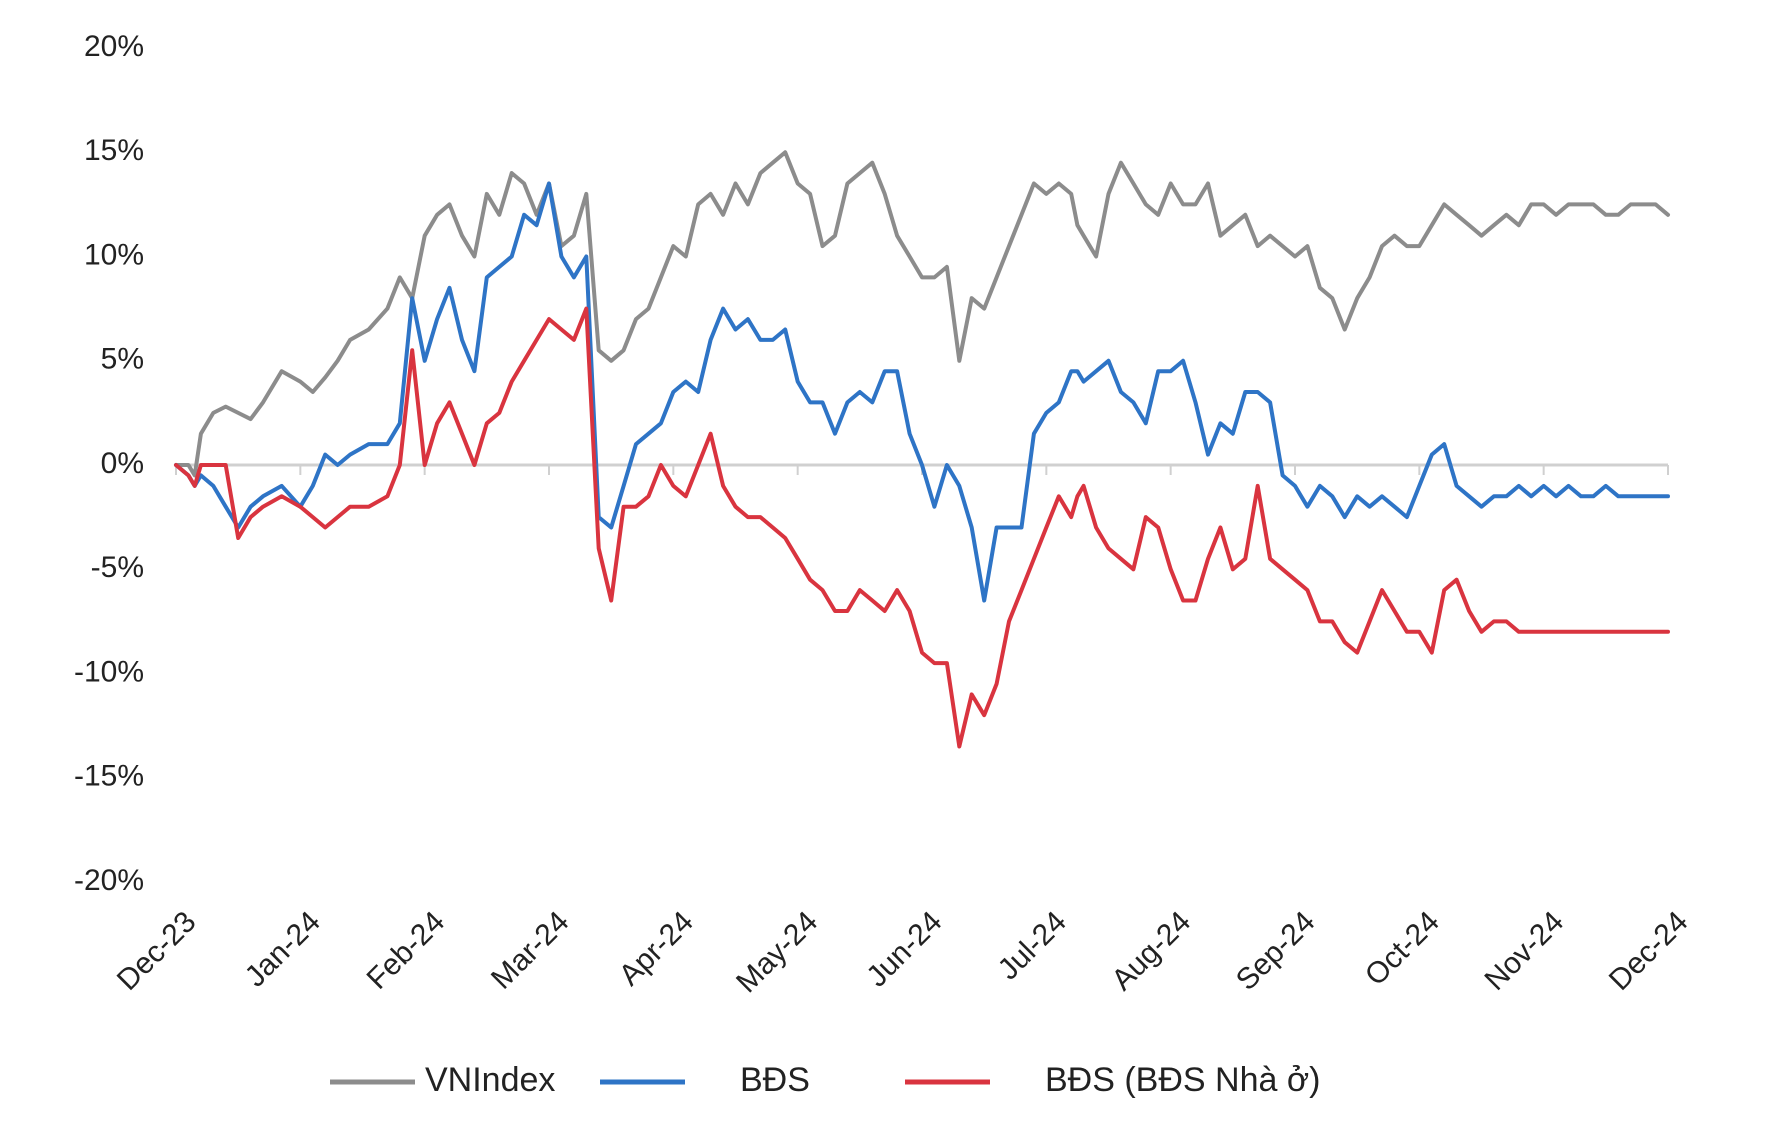 The image size is (1783, 1140). Describe the element at coordinates (114, 254) in the screenshot. I see `y-tick-label: 10%` at that location.